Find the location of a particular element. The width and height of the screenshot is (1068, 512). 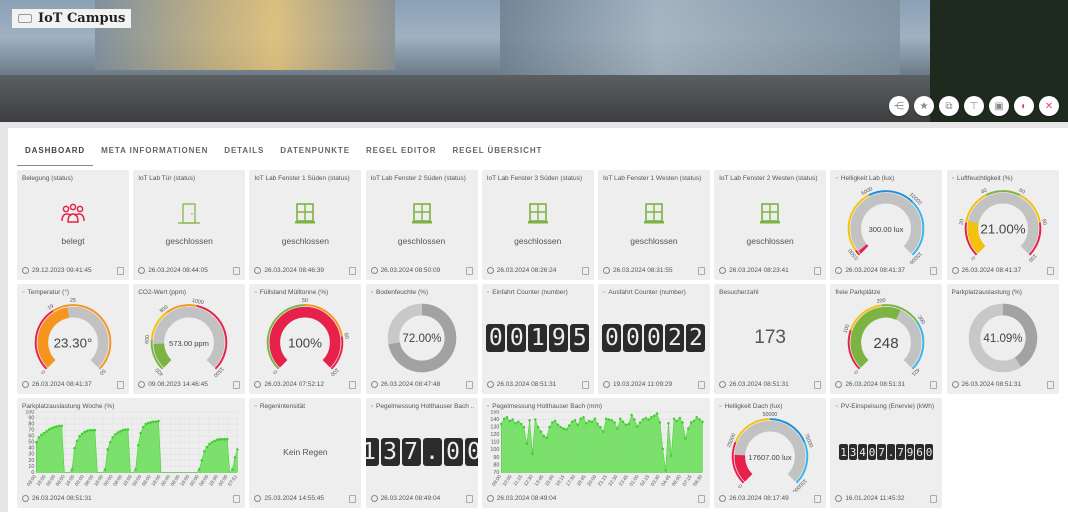

clock-icon is located at coordinates (839, 498).